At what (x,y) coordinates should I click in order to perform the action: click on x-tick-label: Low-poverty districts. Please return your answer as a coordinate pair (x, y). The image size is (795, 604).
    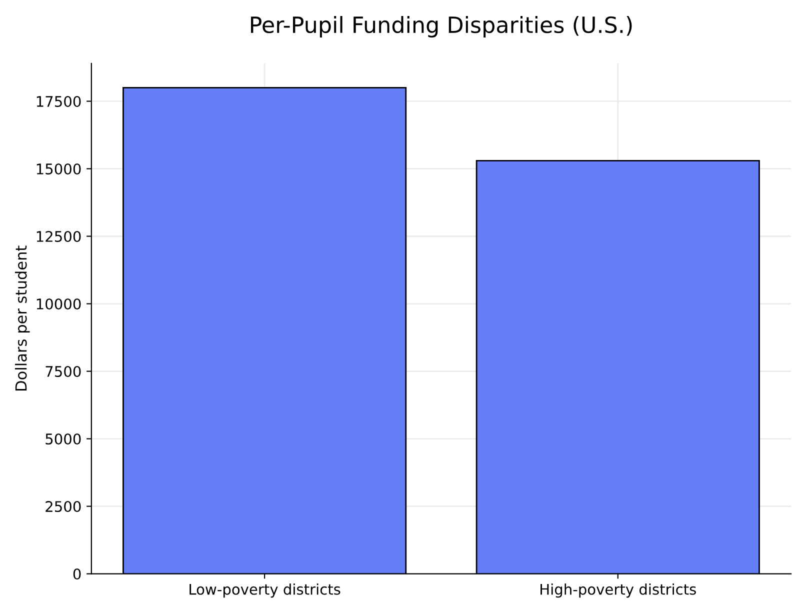
    Looking at the image, I should click on (265, 591).